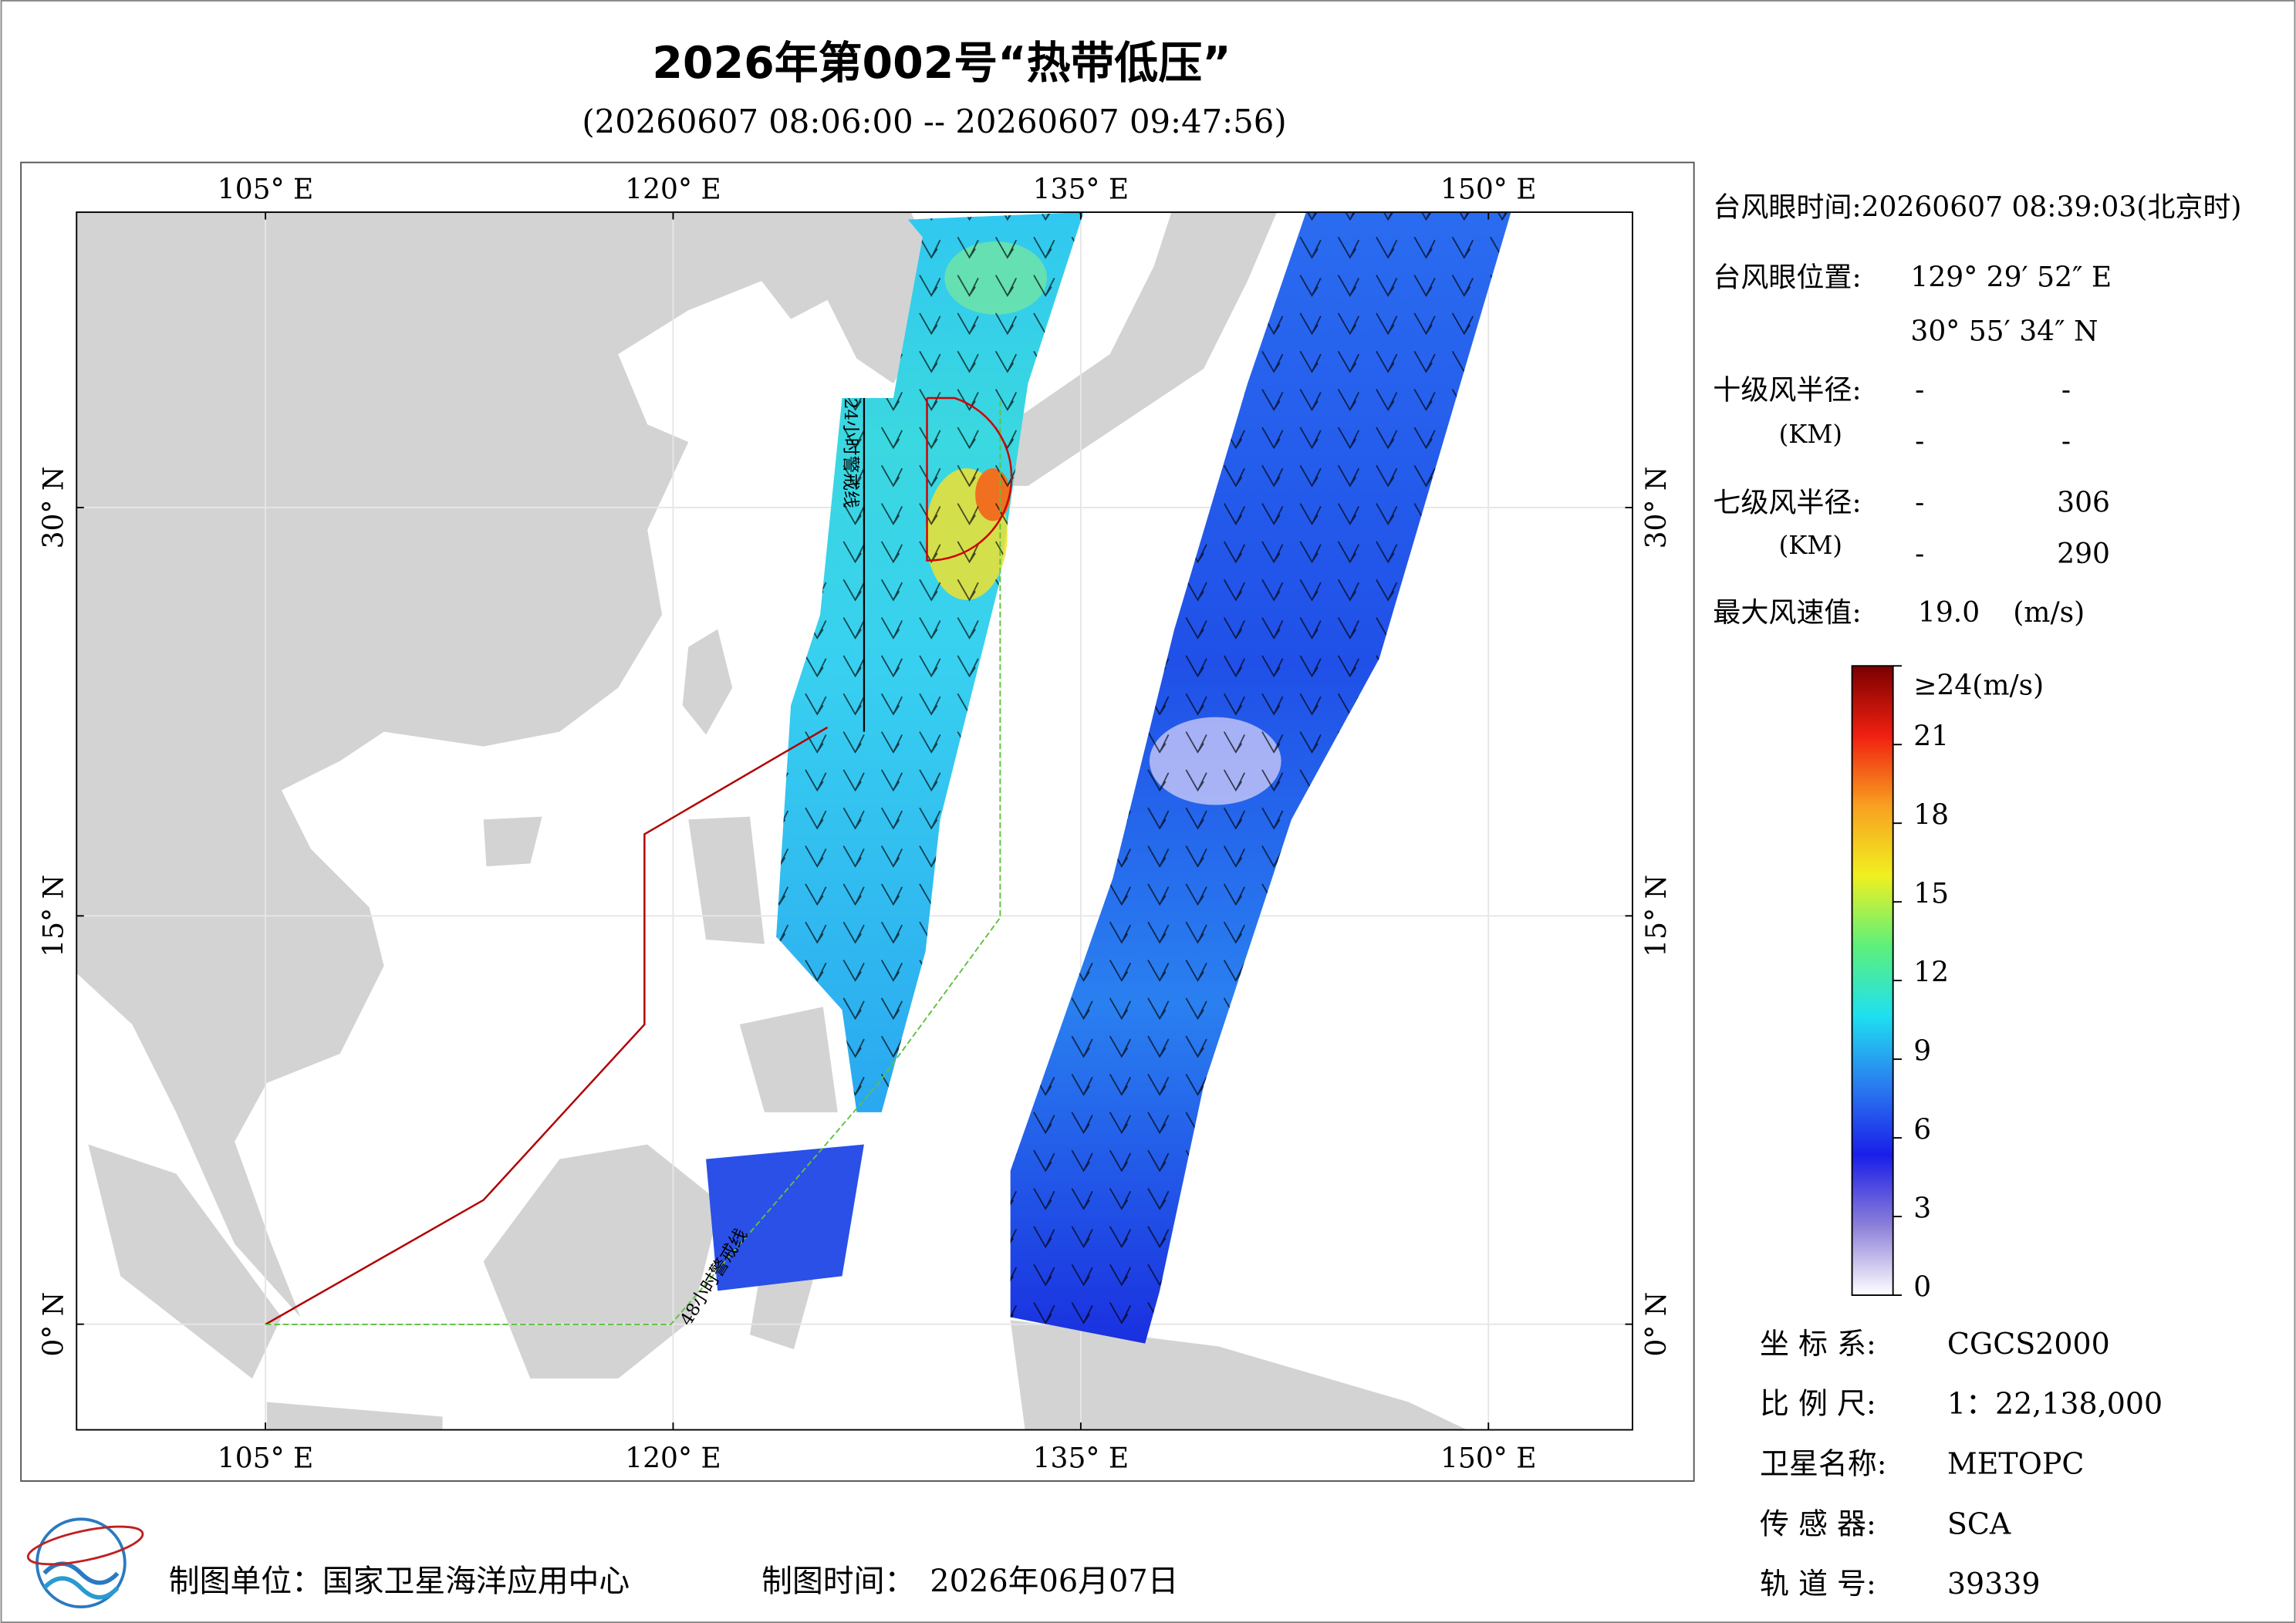  Describe the element at coordinates (1977, 207) in the screenshot. I see `eye-time: 台风眼时间:20260607 08:39:03(北京时)` at that location.